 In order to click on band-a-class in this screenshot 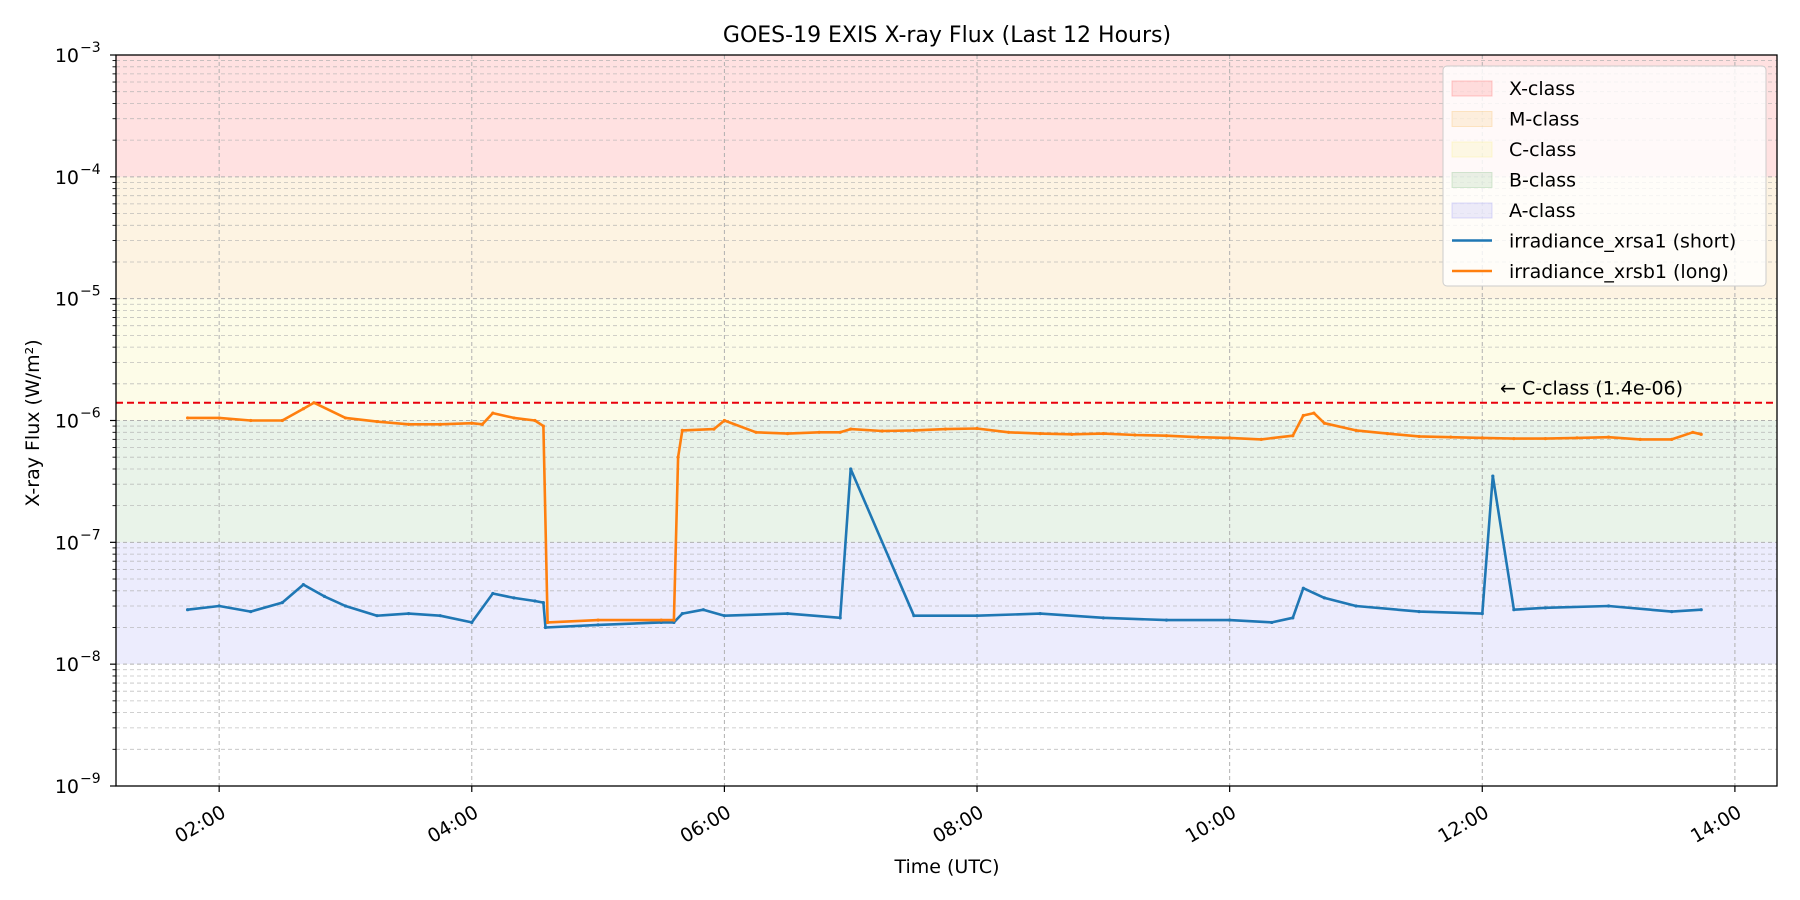, I will do `click(946, 603)`.